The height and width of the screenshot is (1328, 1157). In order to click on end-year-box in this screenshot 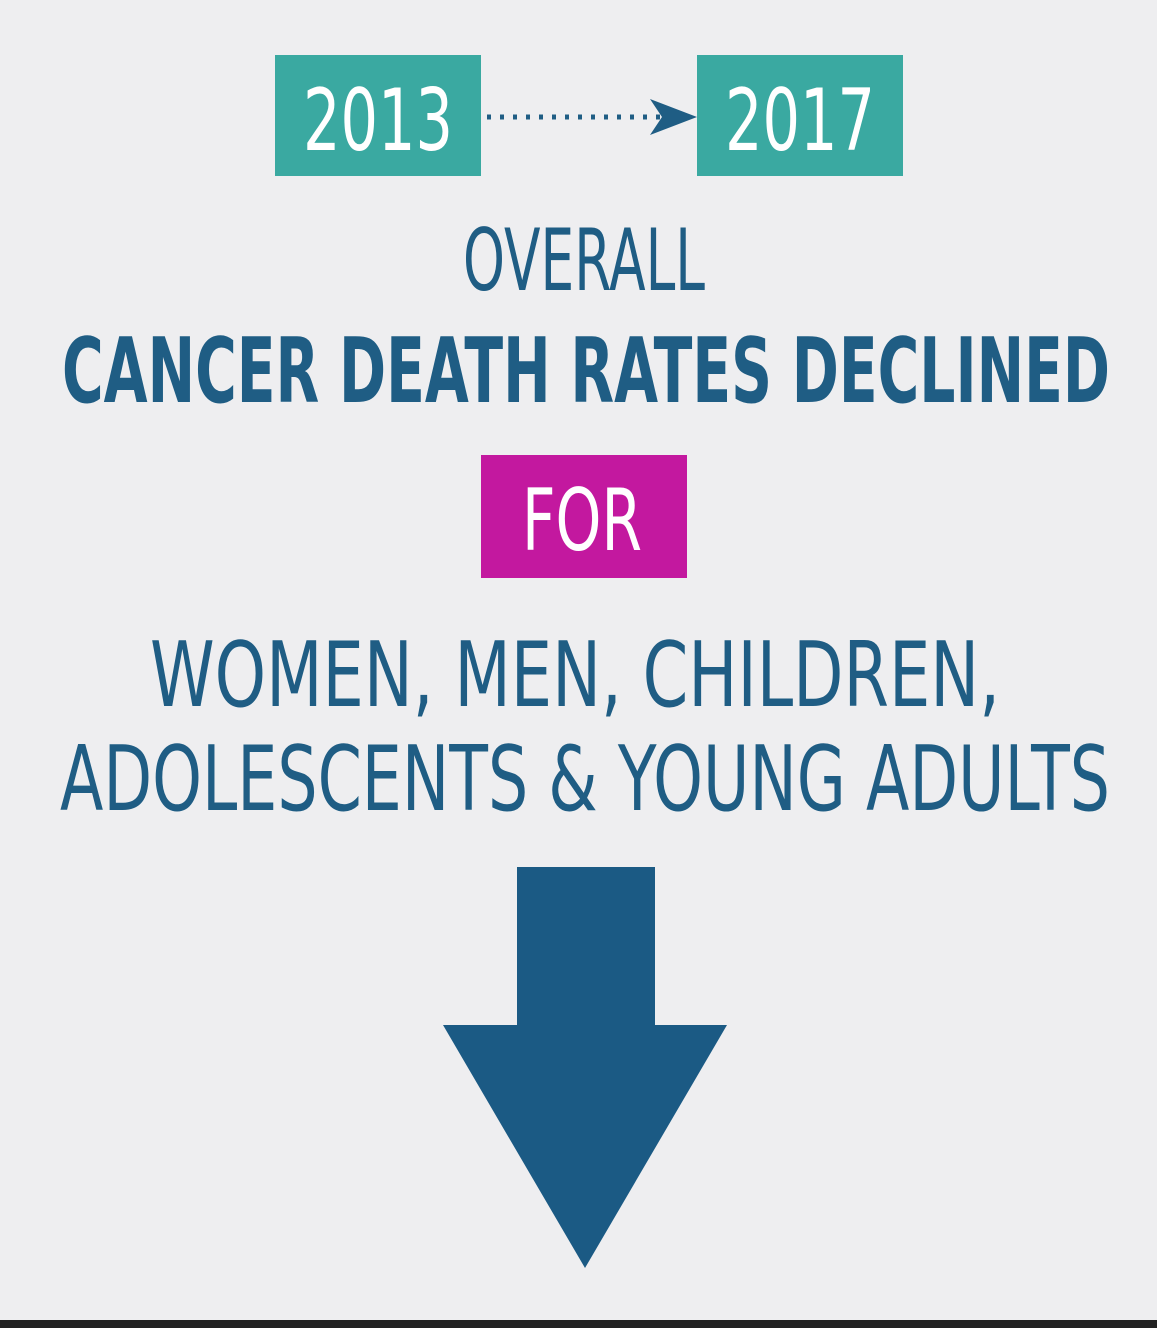, I will do `click(800, 115)`.